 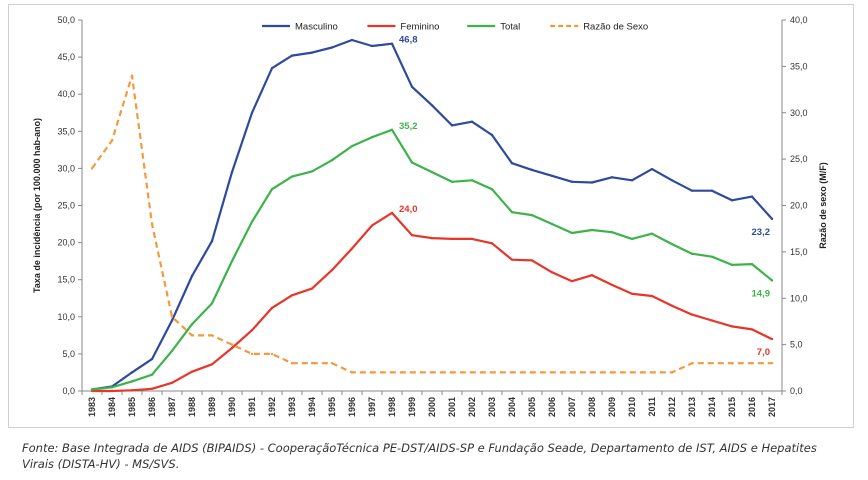 I want to click on x-tick-label: 1983, so click(x=92, y=407).